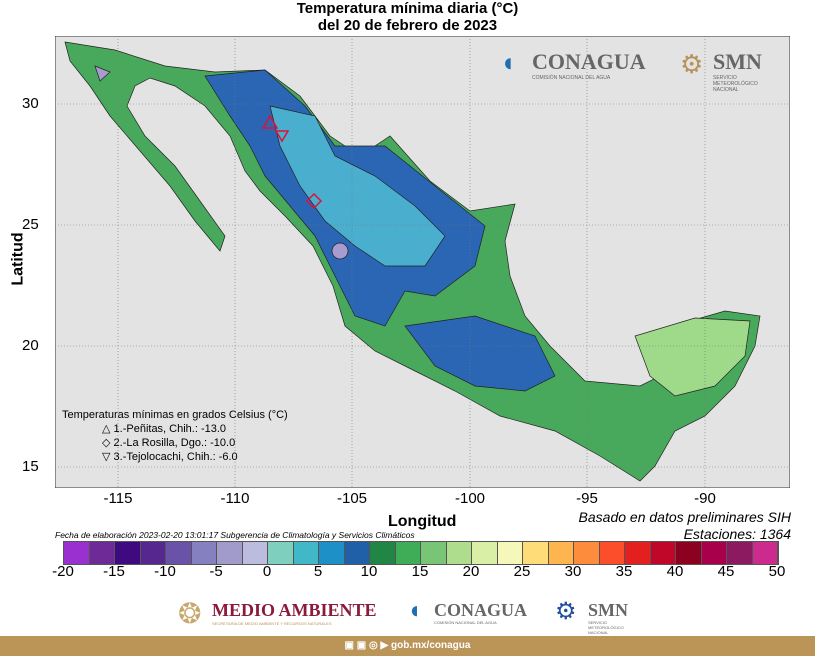  I want to click on colorbar, so click(421, 553).